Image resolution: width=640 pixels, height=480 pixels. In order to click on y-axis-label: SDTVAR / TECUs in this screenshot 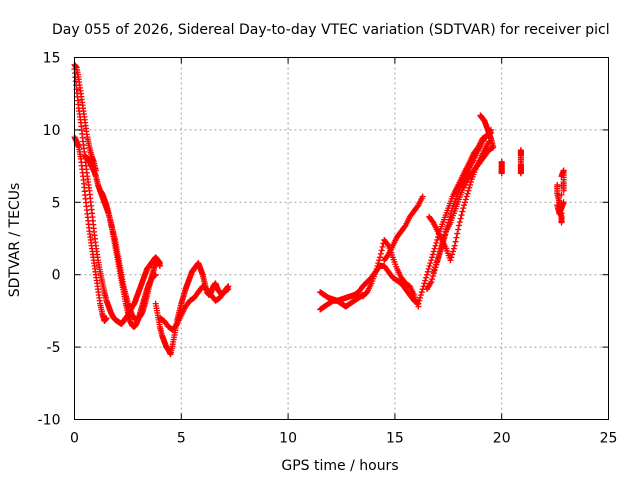, I will do `click(15, 240)`.